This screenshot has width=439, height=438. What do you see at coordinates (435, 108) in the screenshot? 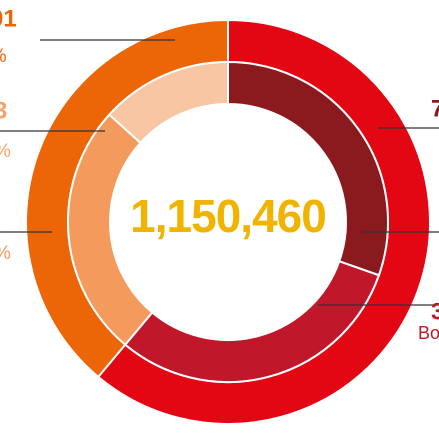
I see `annotation: 7` at bounding box center [435, 108].